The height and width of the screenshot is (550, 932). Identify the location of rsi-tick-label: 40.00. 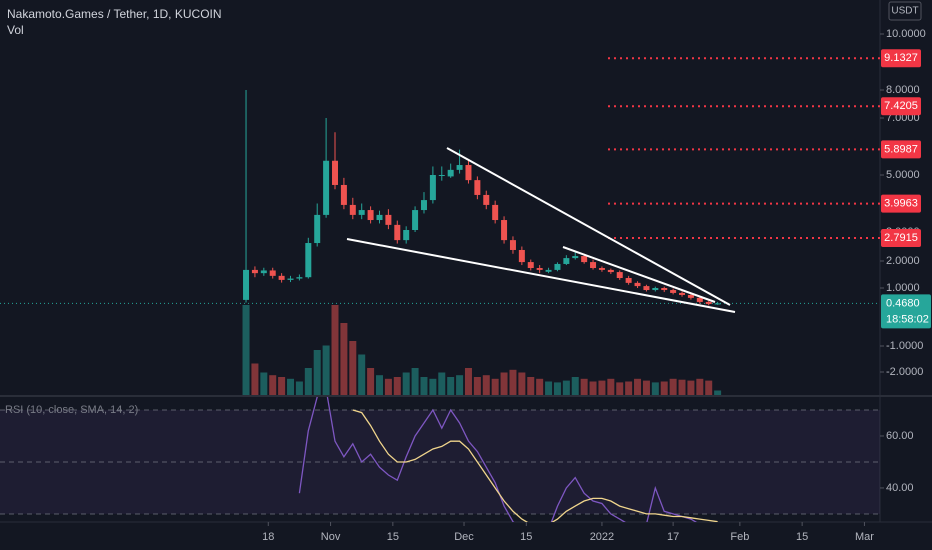
(900, 488).